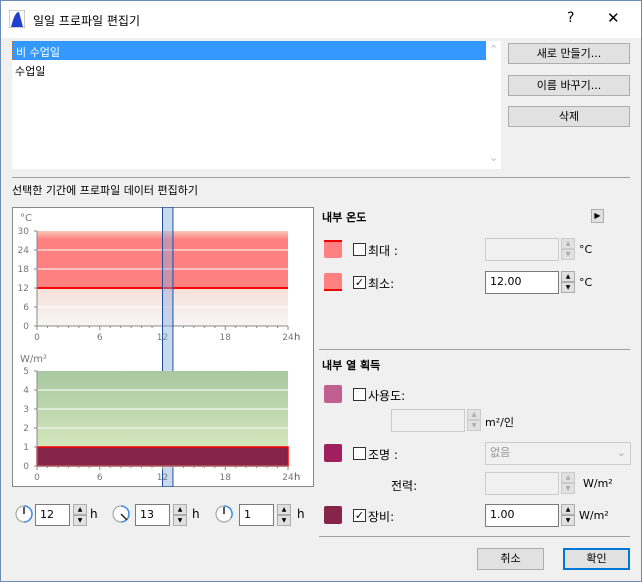 The width and height of the screenshot is (642, 582). What do you see at coordinates (428, 420) in the screenshot?
I see `occupancy-input` at bounding box center [428, 420].